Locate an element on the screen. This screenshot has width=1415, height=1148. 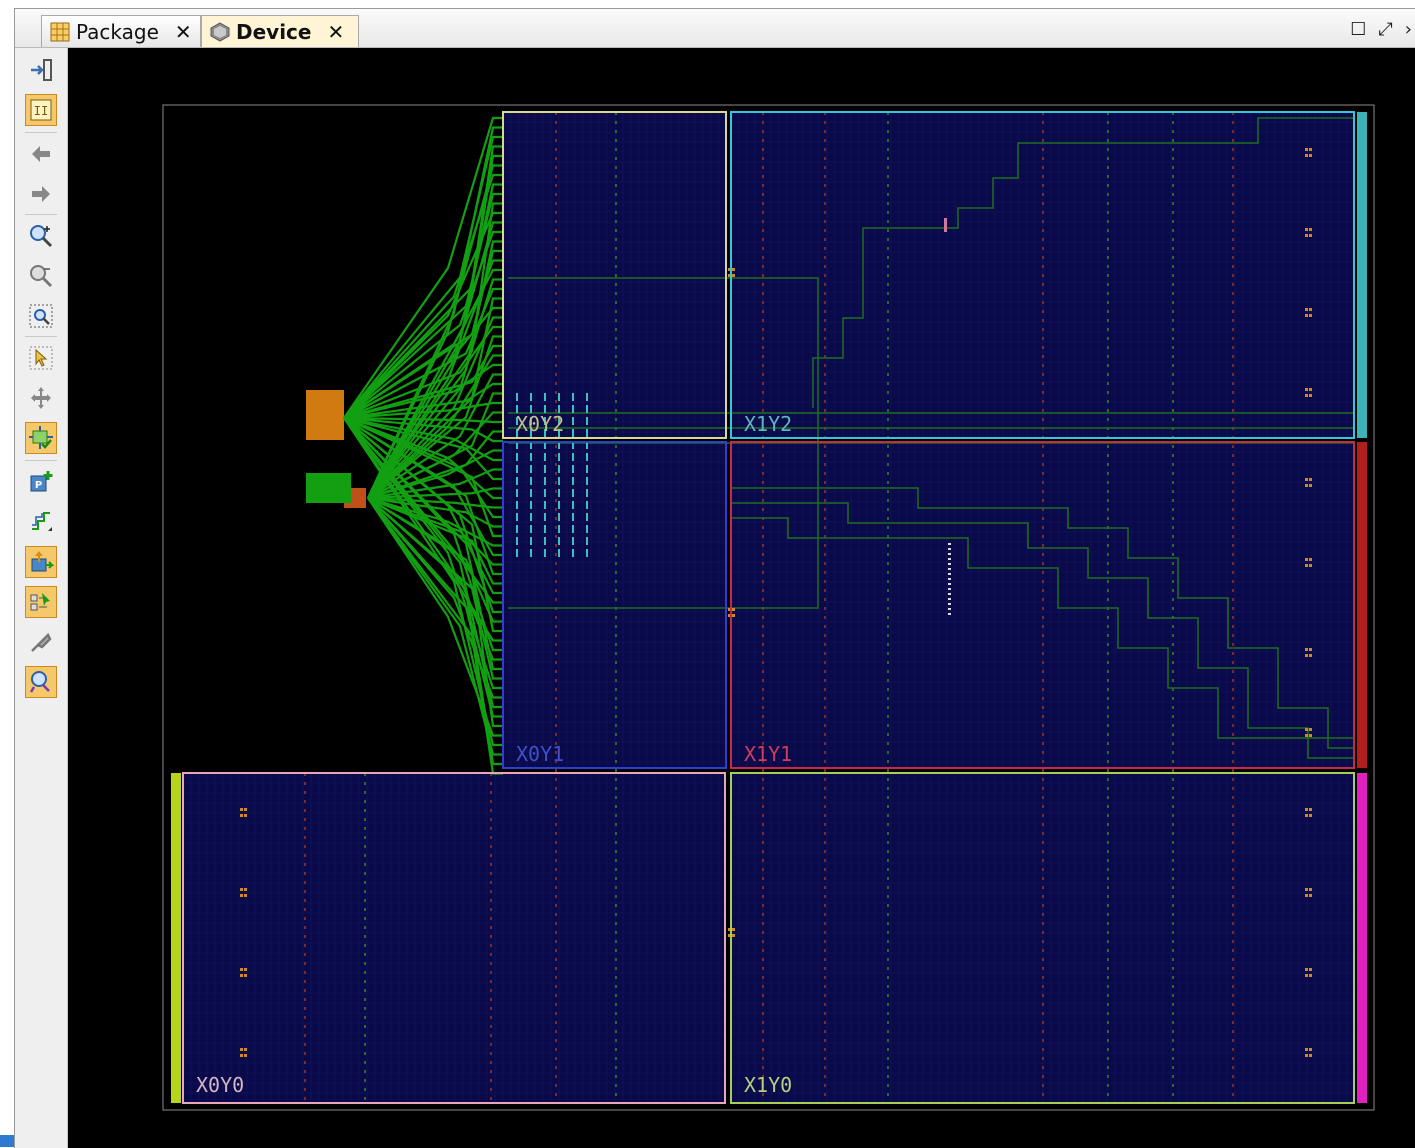
highlight-button is located at coordinates (41, 682).